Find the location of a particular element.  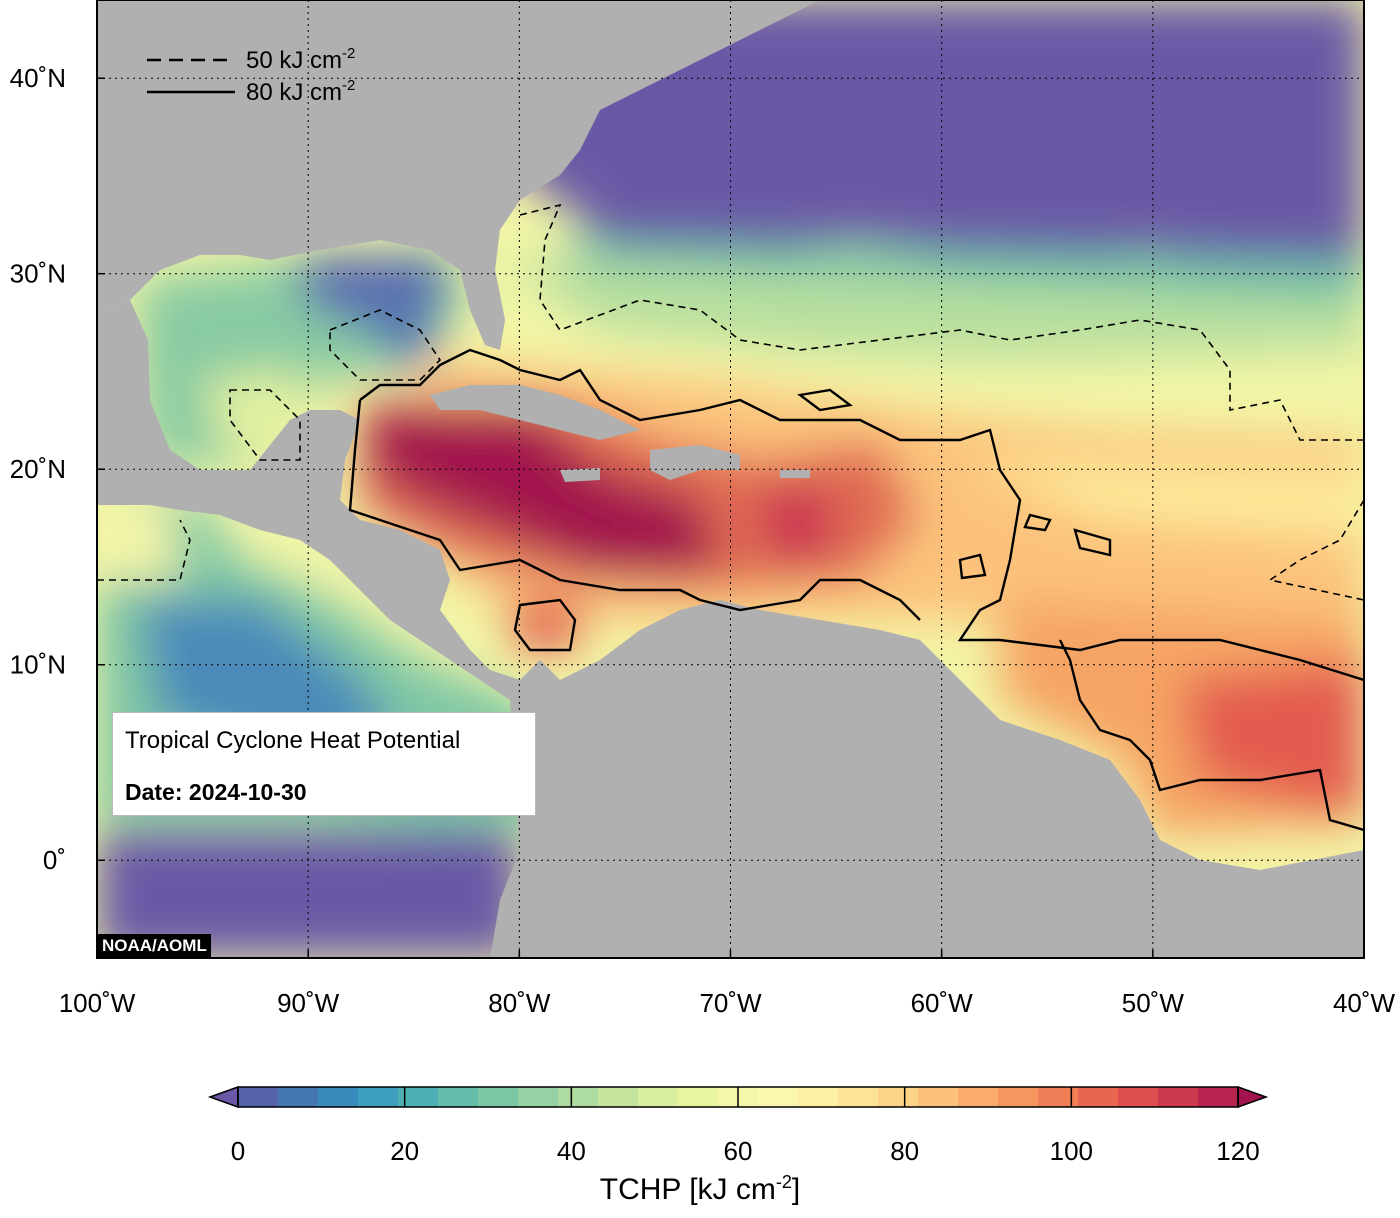

colorbar-tick-label: 100 is located at coordinates (1071, 1151).